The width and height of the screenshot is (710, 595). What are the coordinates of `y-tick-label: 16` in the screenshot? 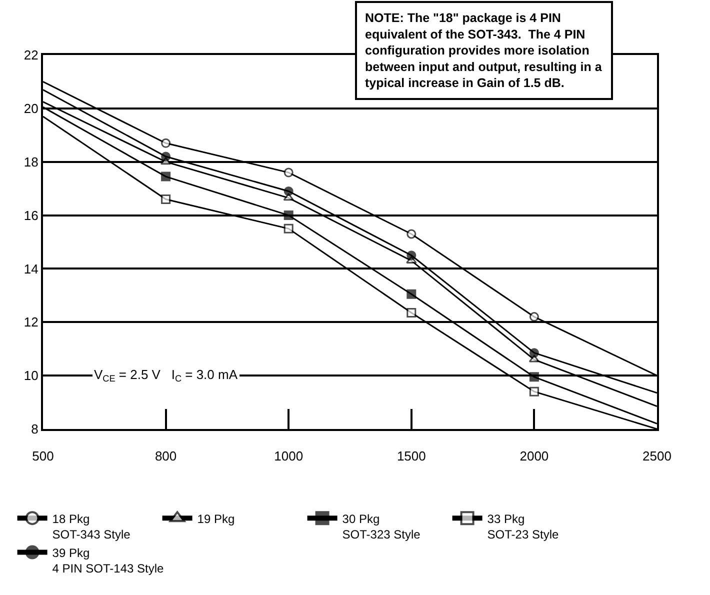 It's located at (31, 215).